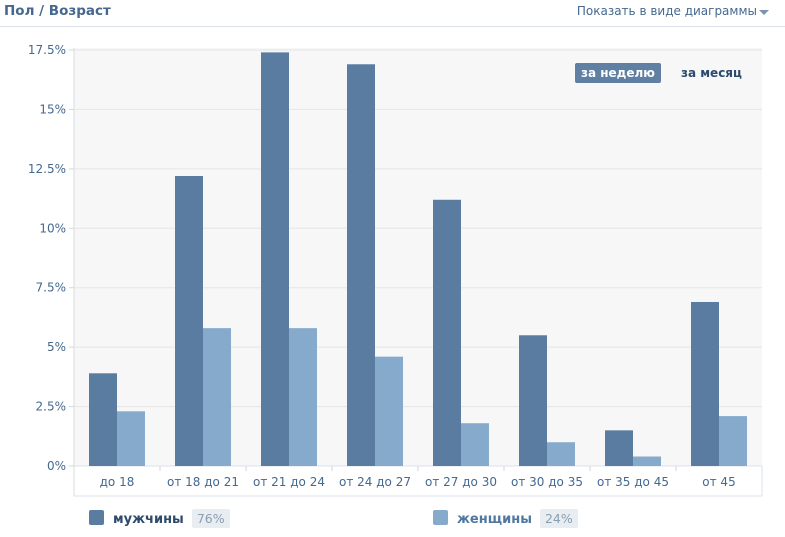 The width and height of the screenshot is (785, 537). What do you see at coordinates (375, 482) in the screenshot?
I see `x-tick-label: от 24 до 27` at bounding box center [375, 482].